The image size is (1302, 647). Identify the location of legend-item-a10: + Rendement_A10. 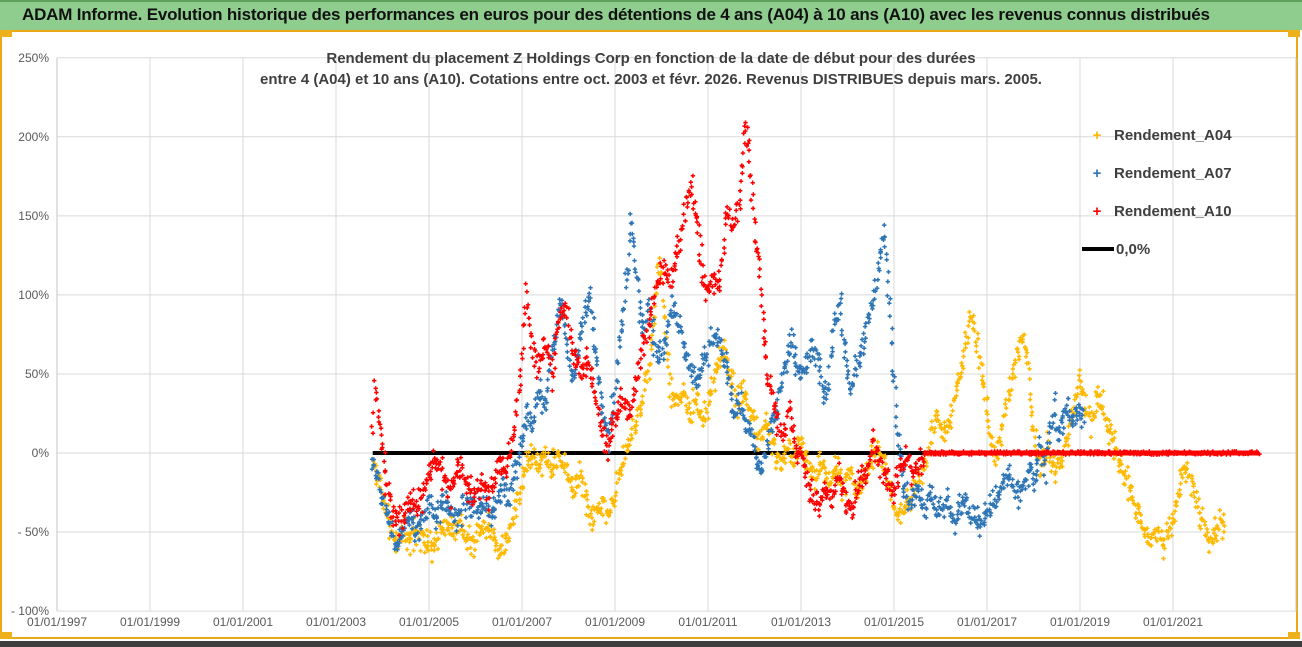
(1182, 211).